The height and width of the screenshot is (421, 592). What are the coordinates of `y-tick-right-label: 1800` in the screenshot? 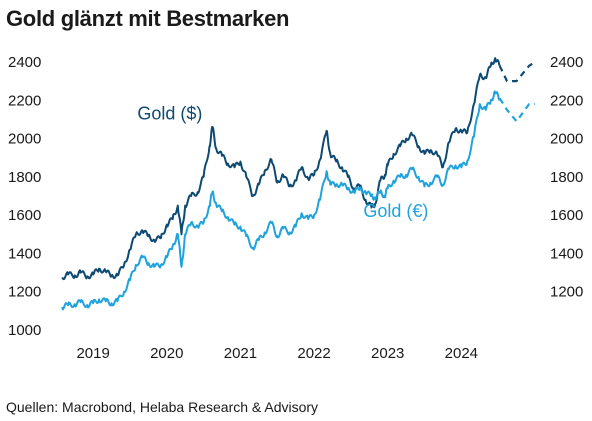 It's located at (566, 177).